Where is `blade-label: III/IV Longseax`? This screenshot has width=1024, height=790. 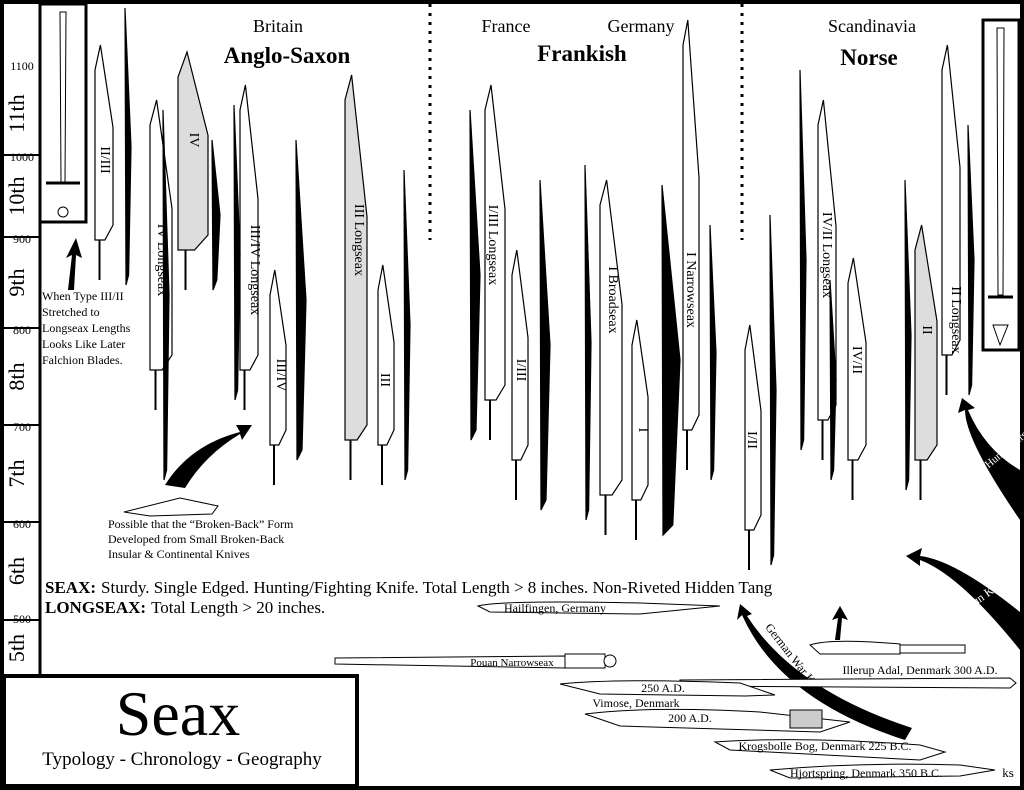 blade-label: III/IV Longseax is located at coordinates (254, 270).